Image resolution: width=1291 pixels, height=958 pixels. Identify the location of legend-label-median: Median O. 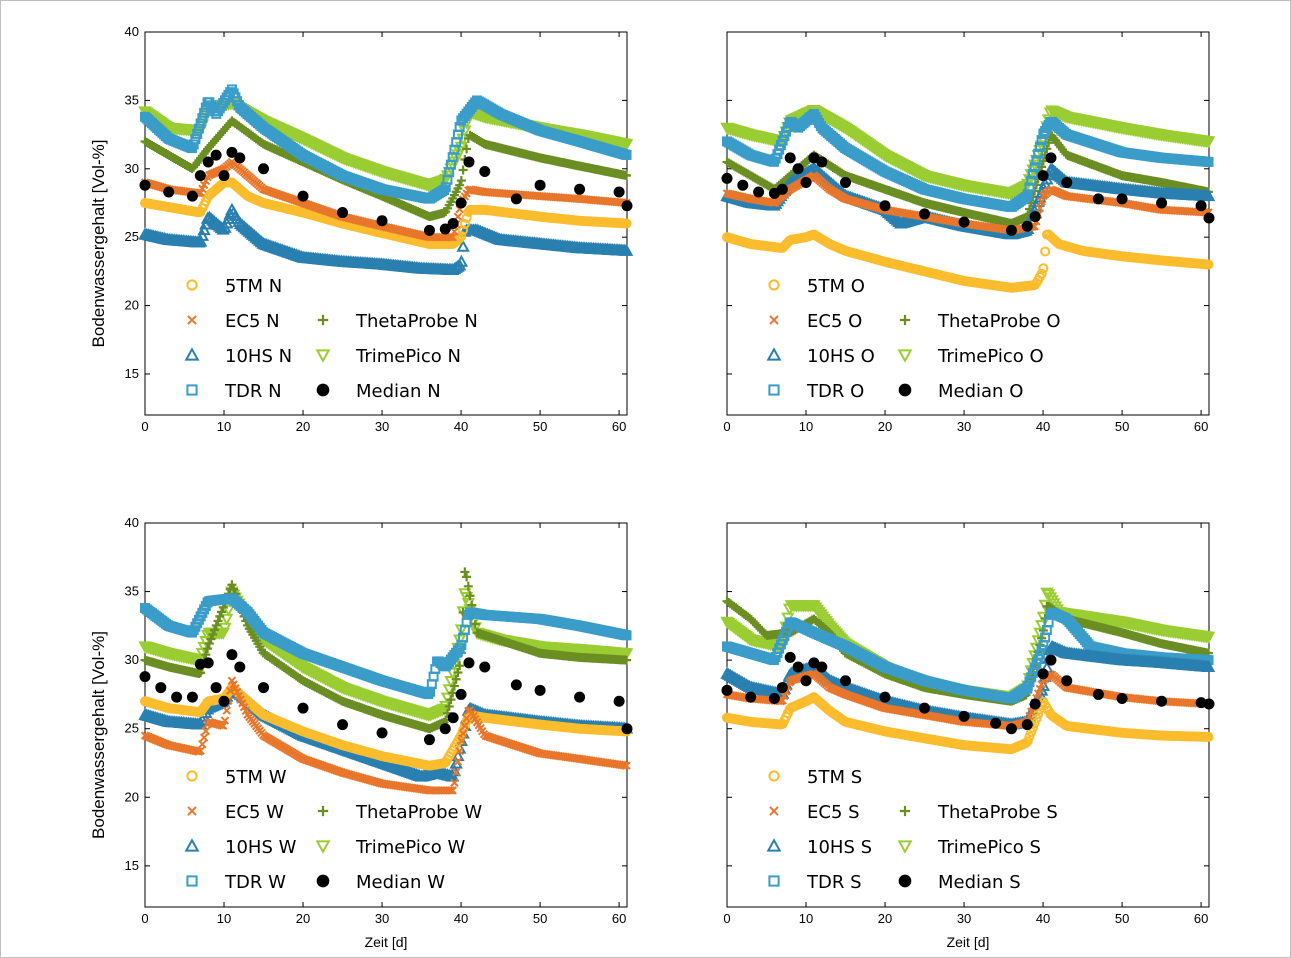
(980, 391).